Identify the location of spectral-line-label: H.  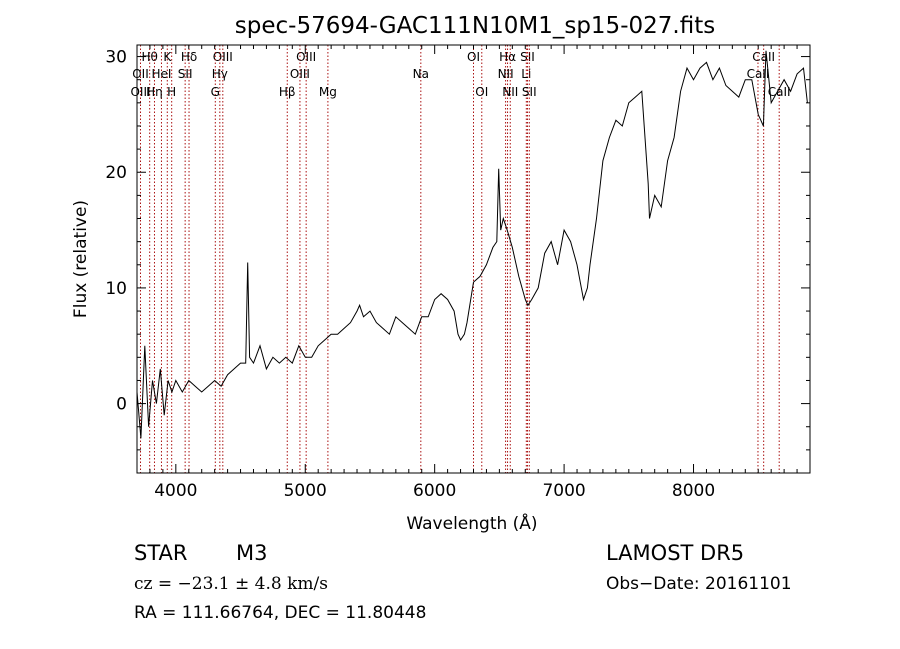
(171, 92).